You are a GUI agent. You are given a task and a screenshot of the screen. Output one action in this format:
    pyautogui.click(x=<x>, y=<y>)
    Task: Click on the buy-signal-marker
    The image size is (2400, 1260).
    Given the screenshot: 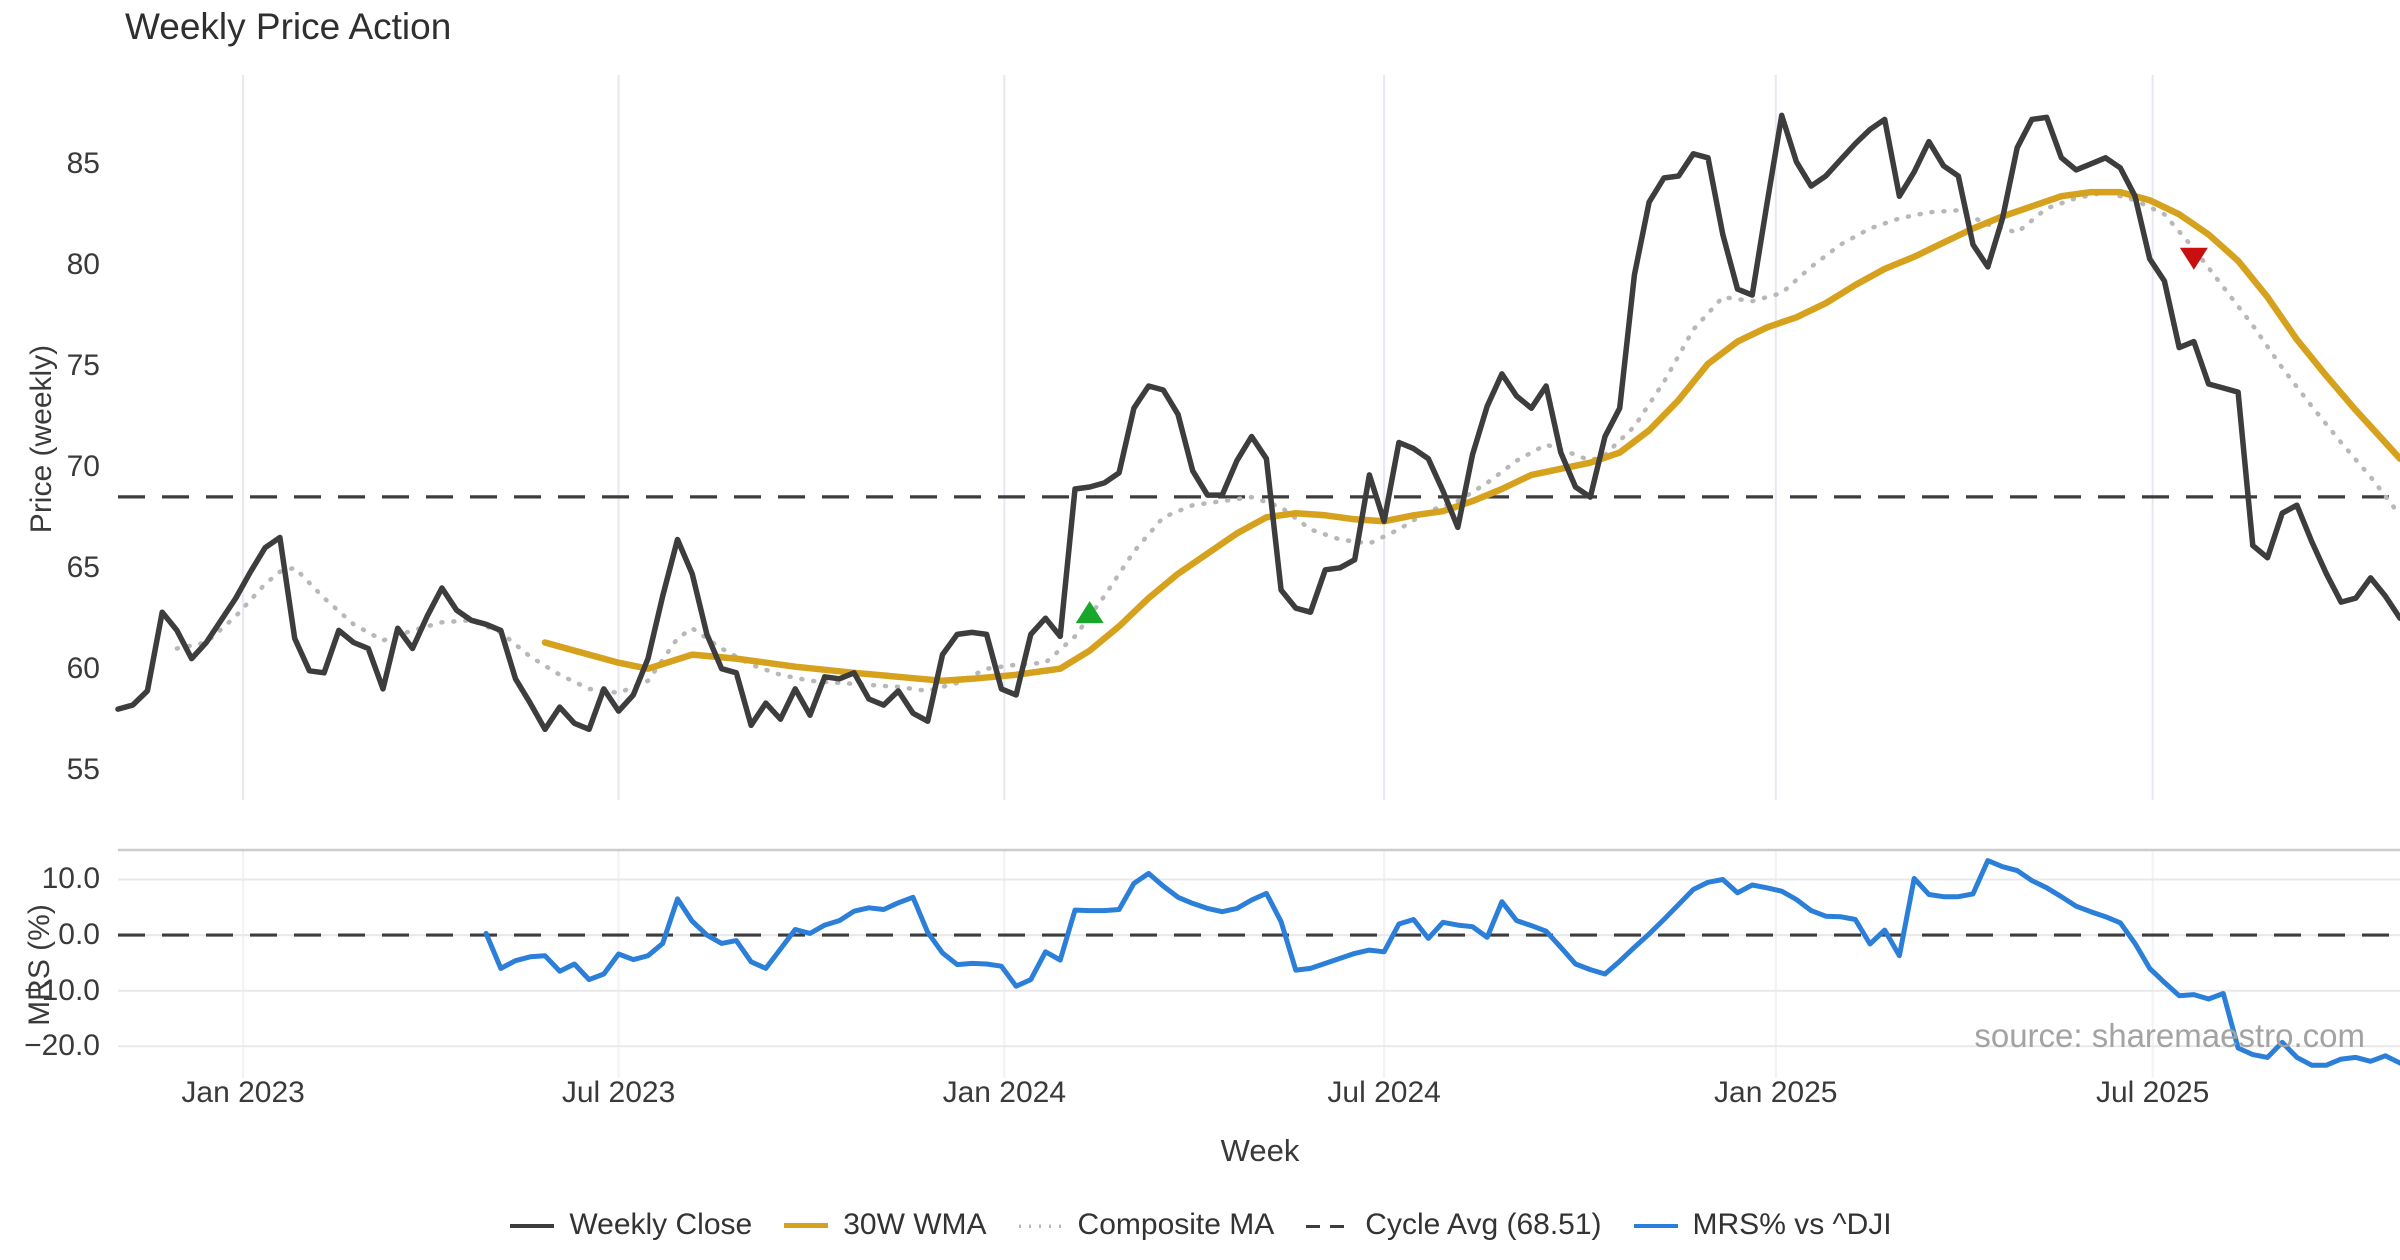 What is the action you would take?
    pyautogui.click(x=1089, y=612)
    